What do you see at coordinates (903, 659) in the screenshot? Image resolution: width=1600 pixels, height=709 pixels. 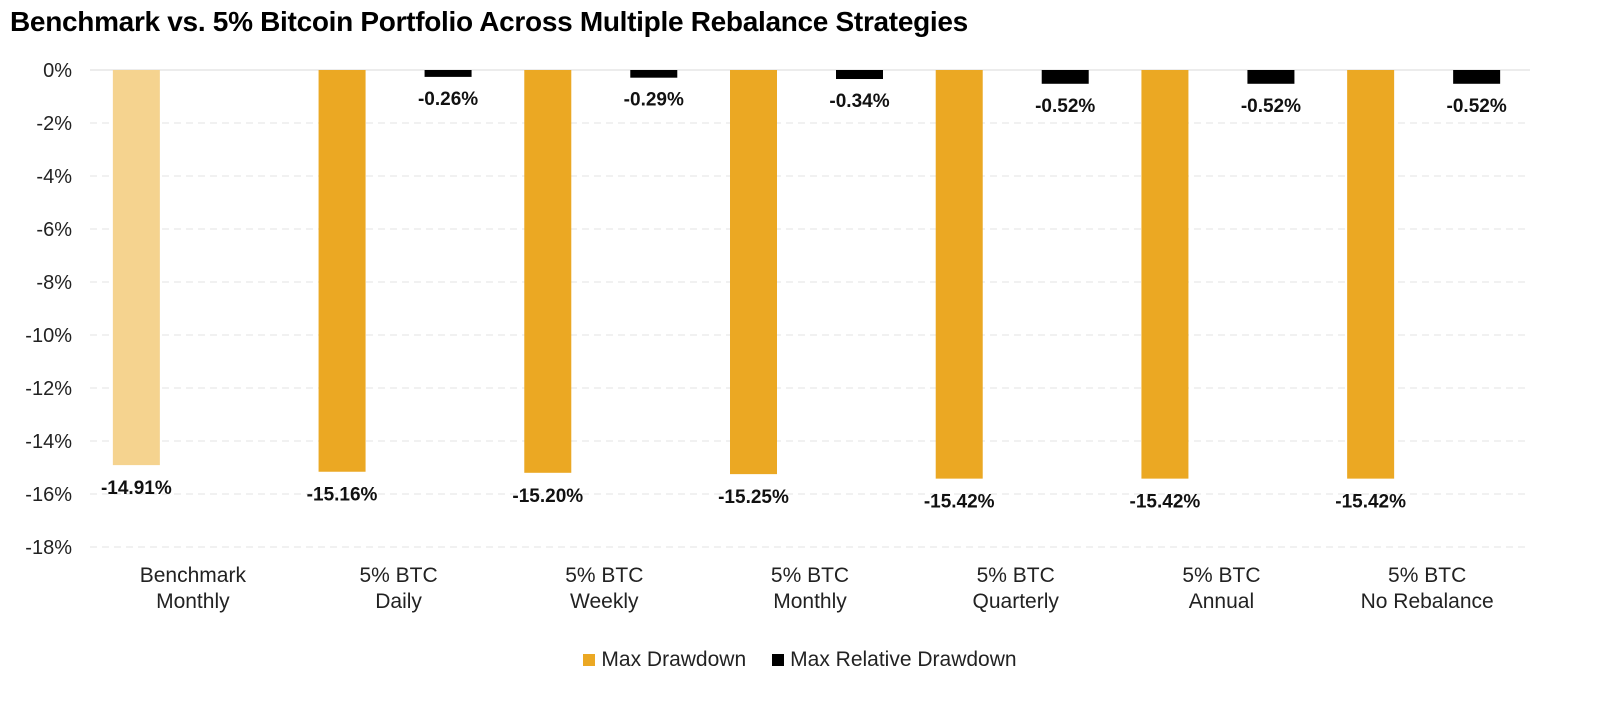 I see `legend-label-max-relative-drawdown: Max Relative Drawdown` at bounding box center [903, 659].